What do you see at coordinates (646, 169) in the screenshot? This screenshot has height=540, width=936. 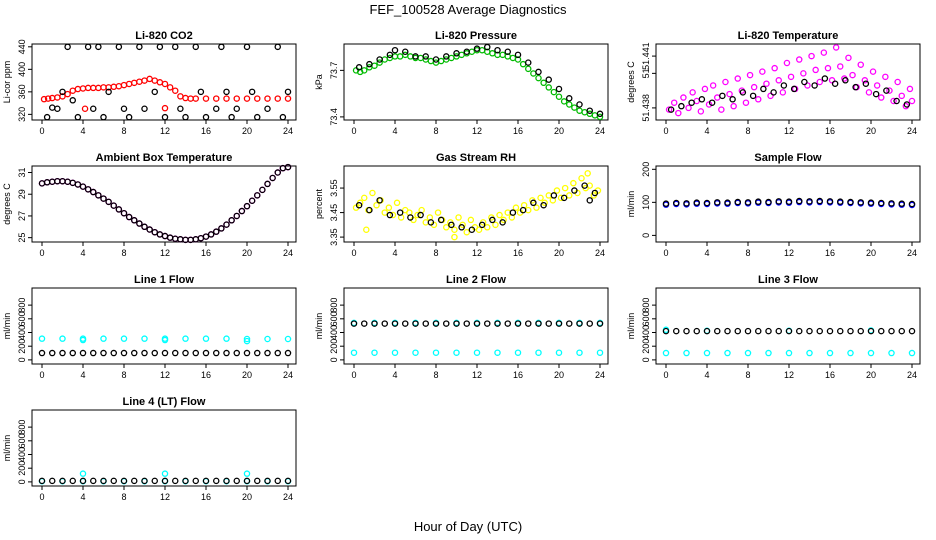 I see `y-tick-label: 200` at bounding box center [646, 169].